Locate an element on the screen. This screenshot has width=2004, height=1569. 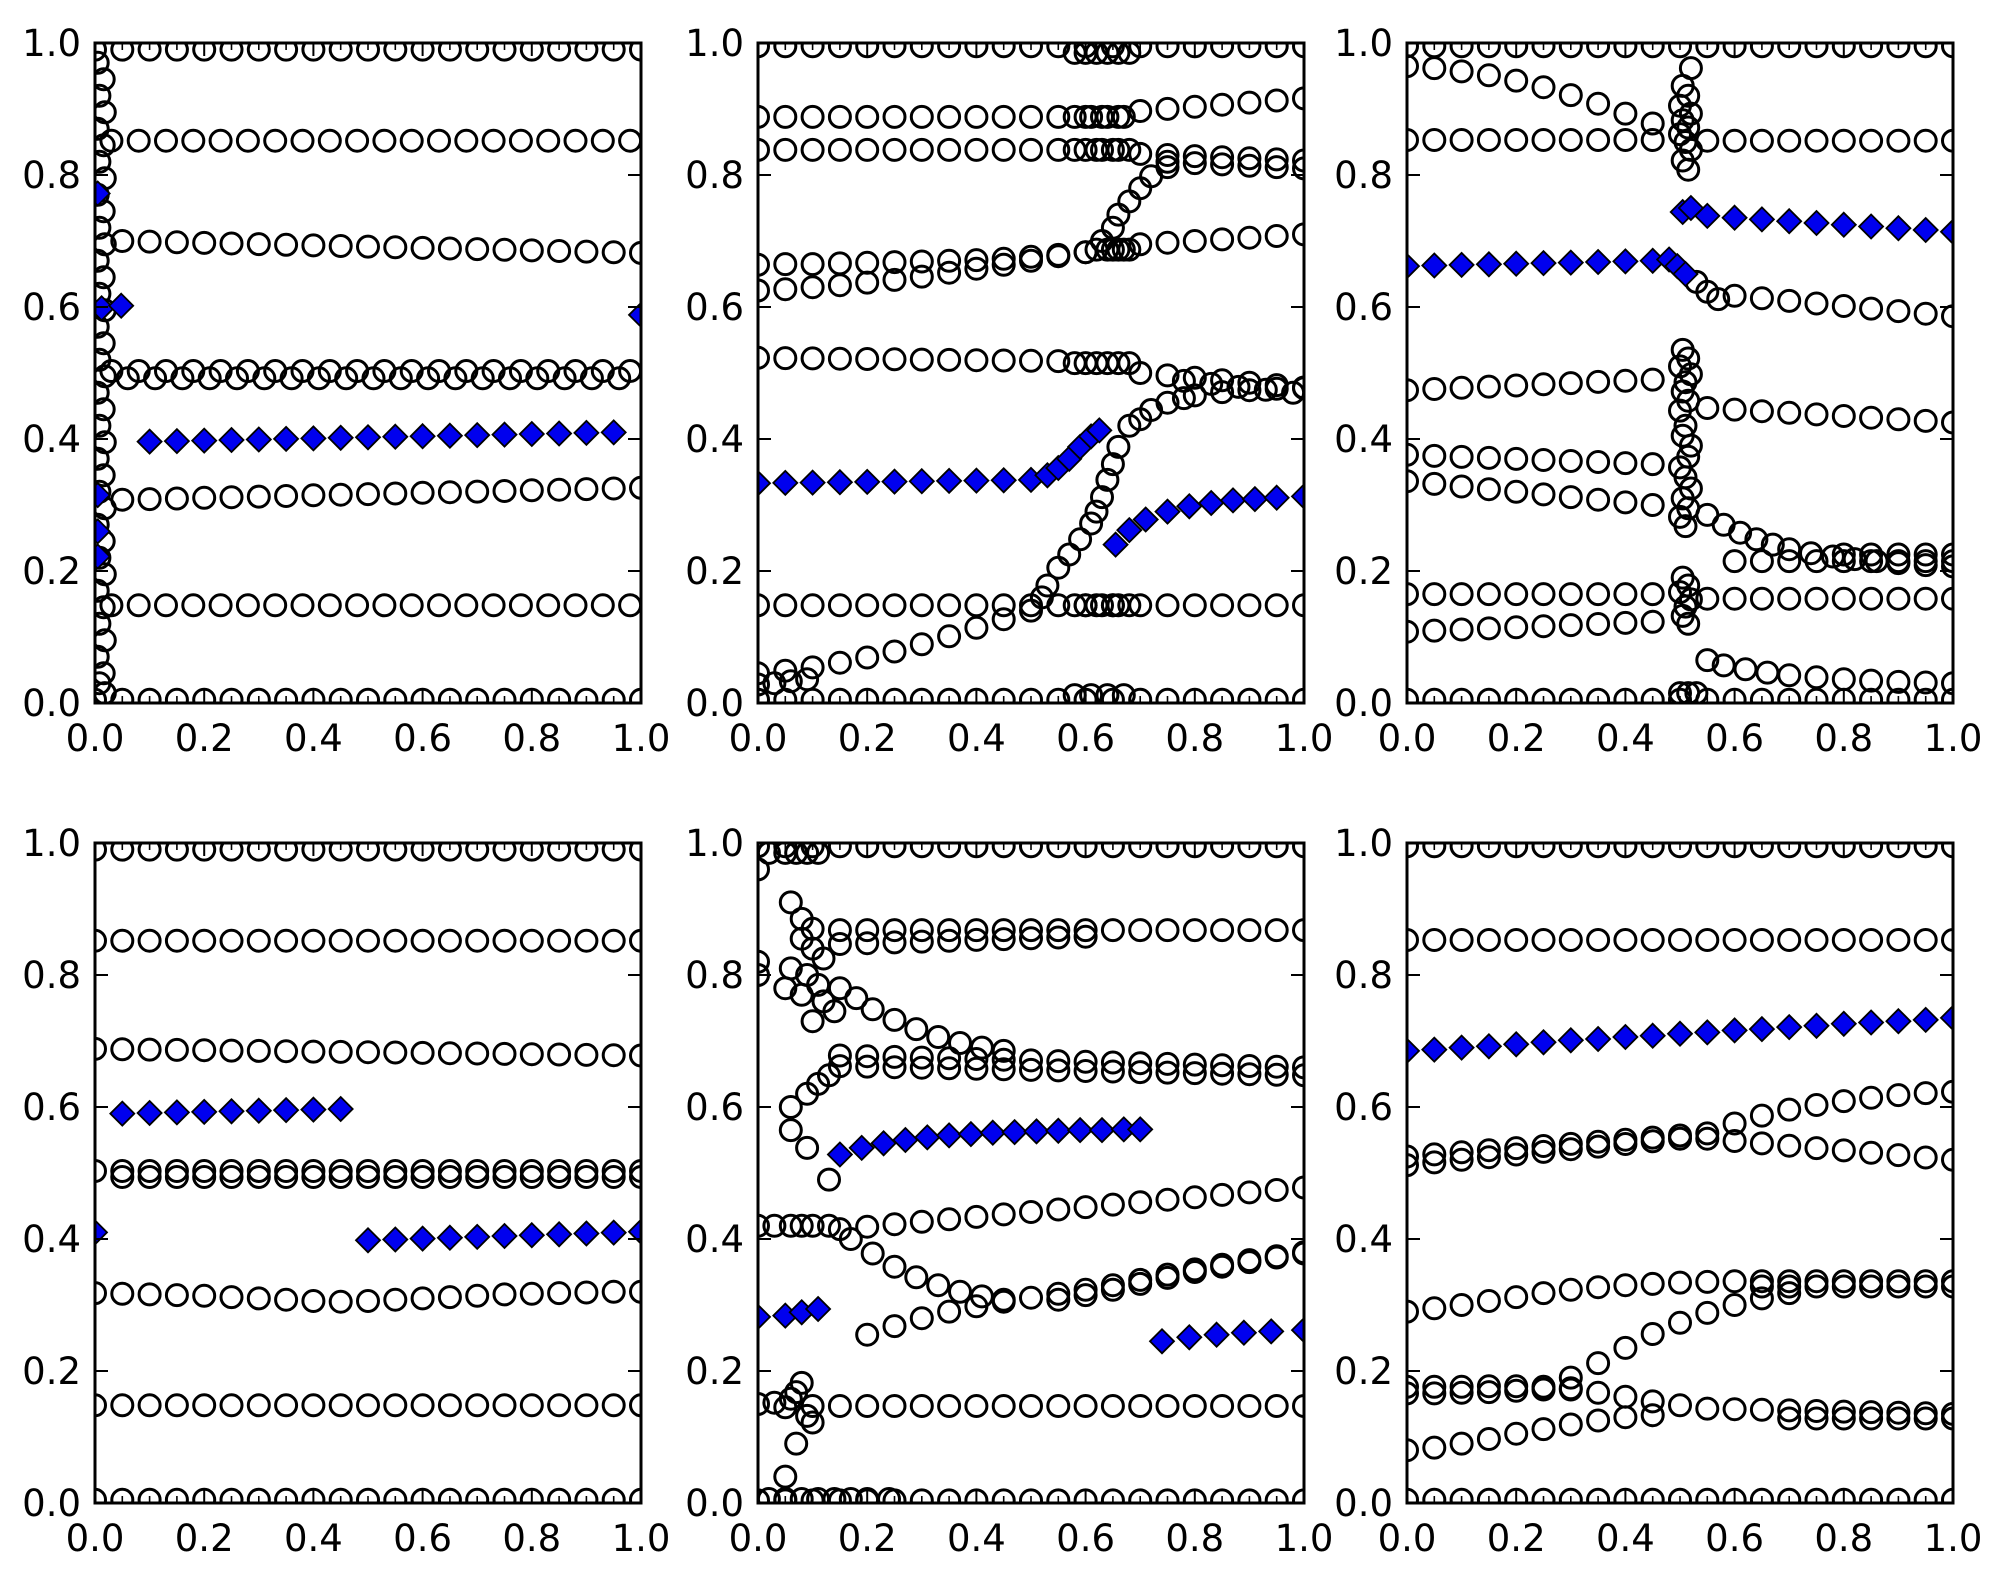
y-tick-label: 0.8 is located at coordinates (714, 175).